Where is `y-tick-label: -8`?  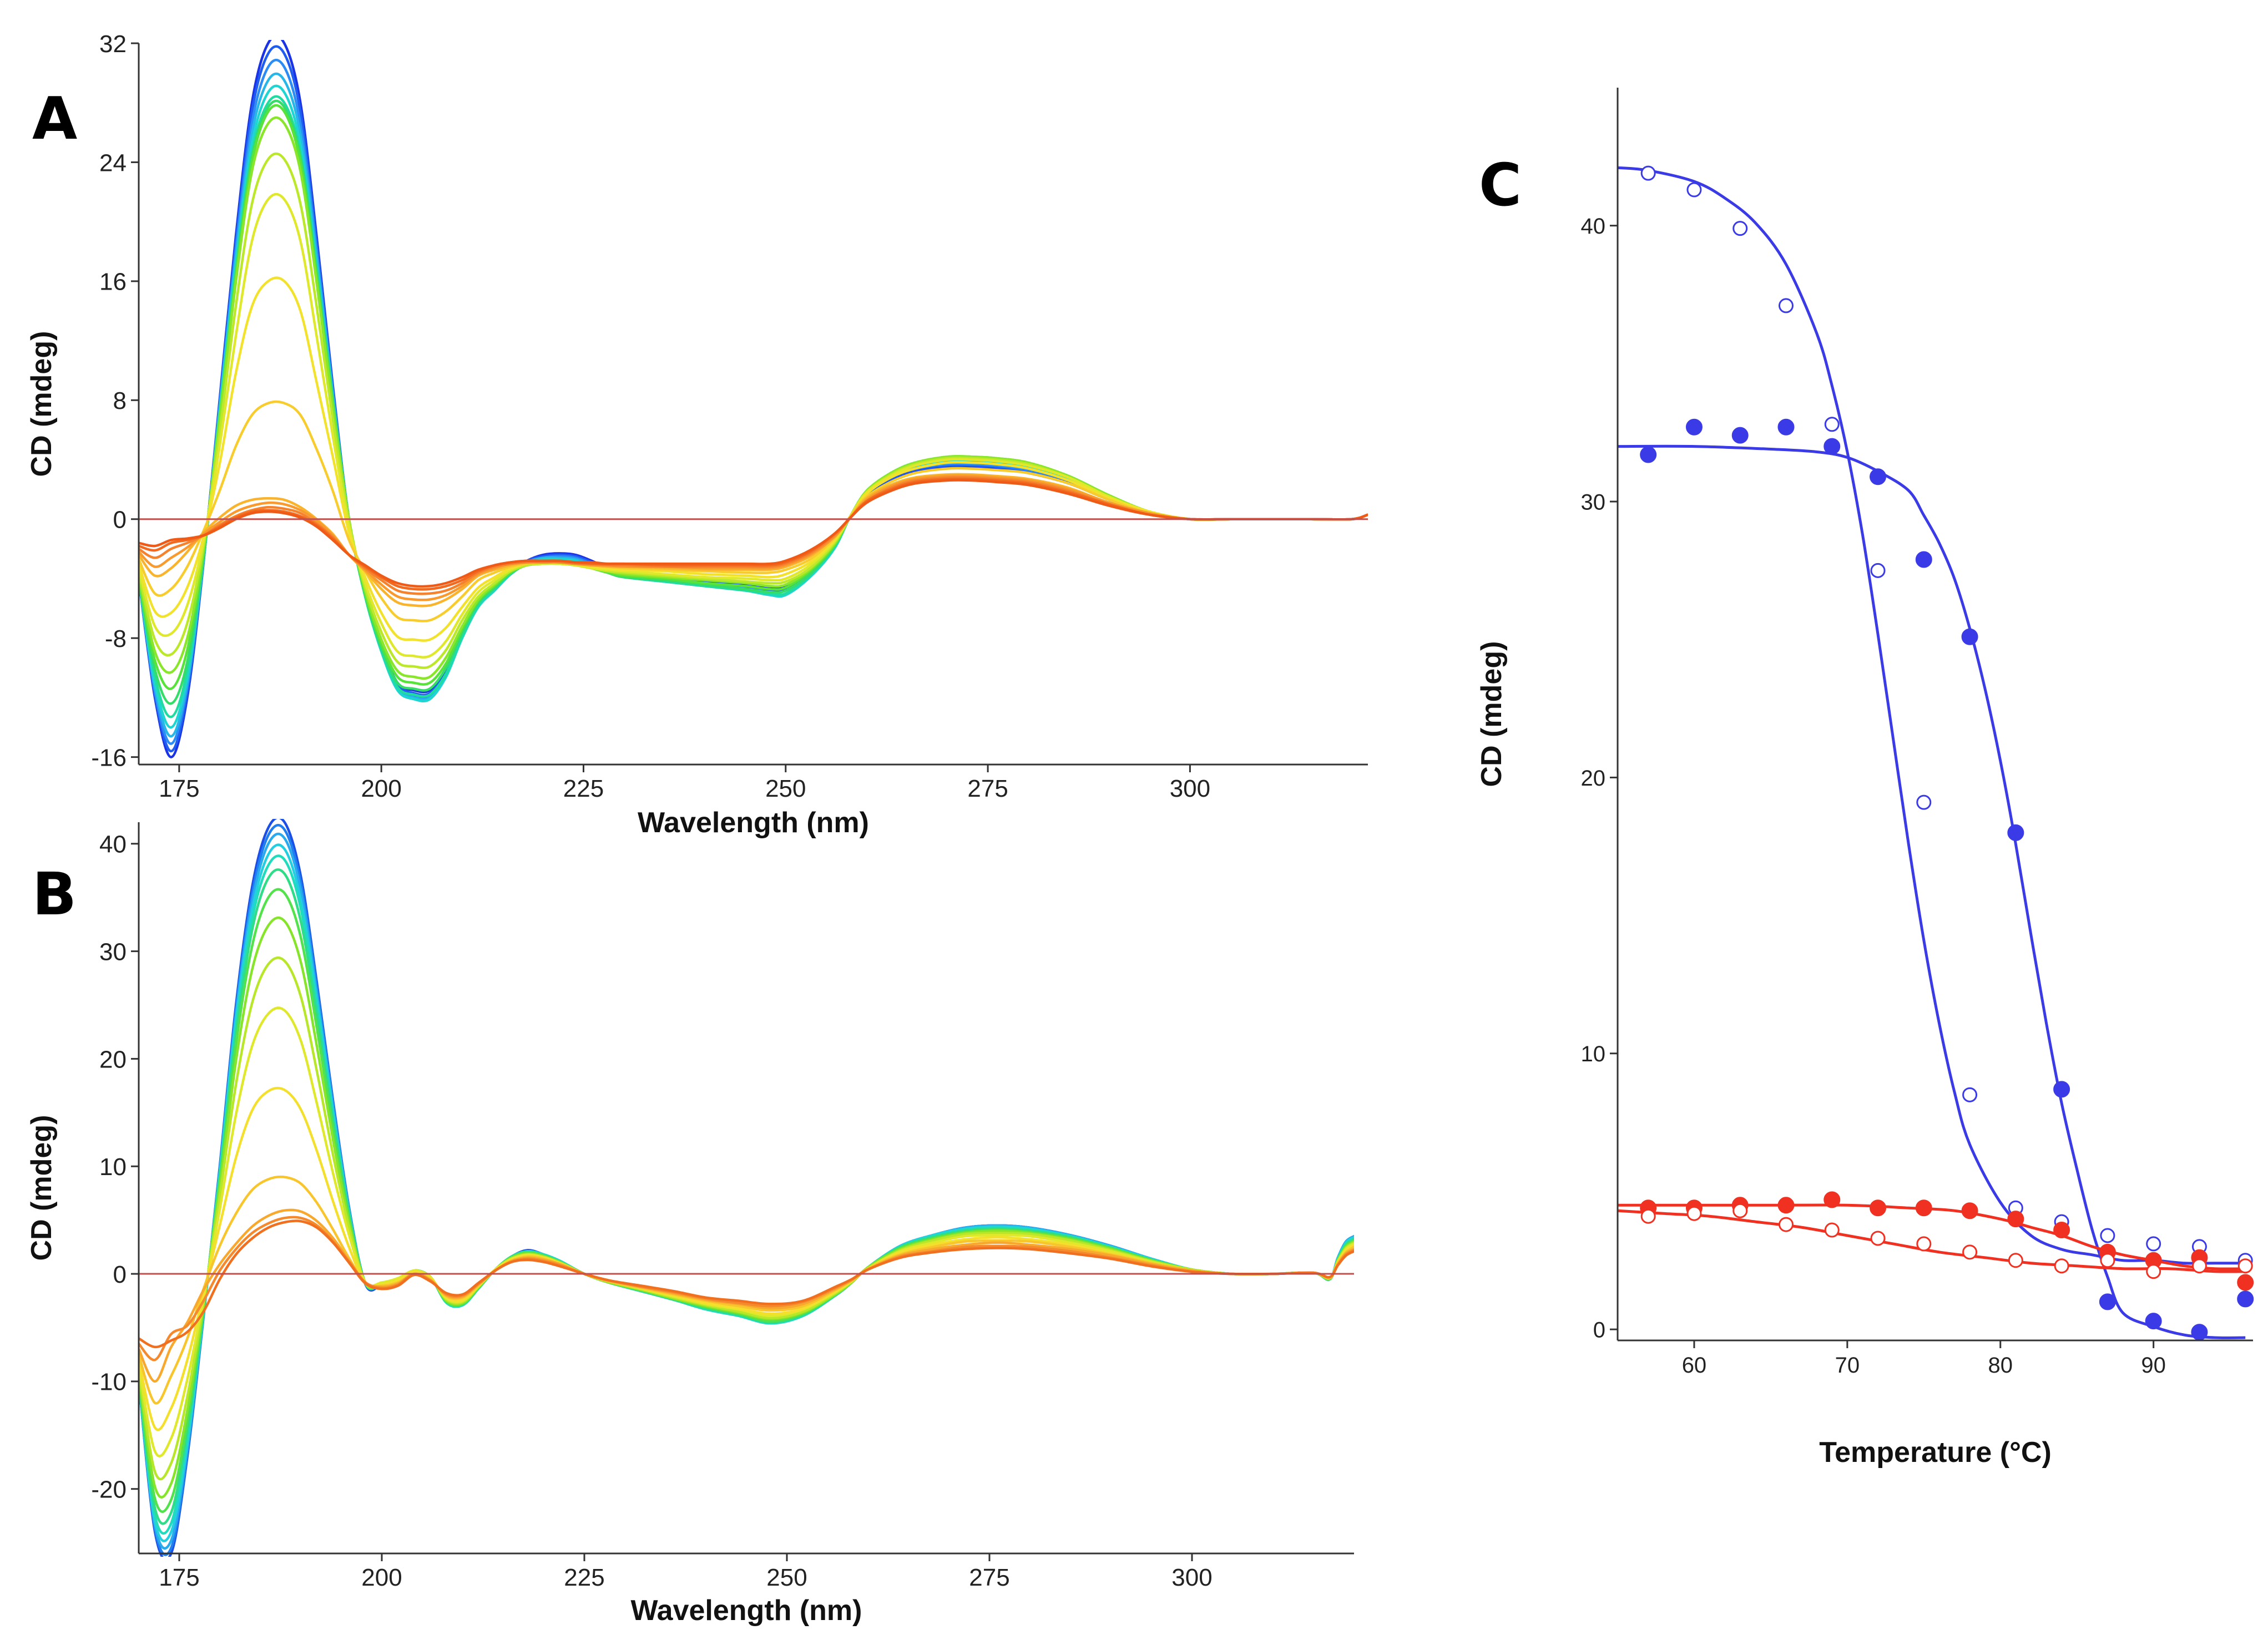 y-tick-label: -8 is located at coordinates (116, 638).